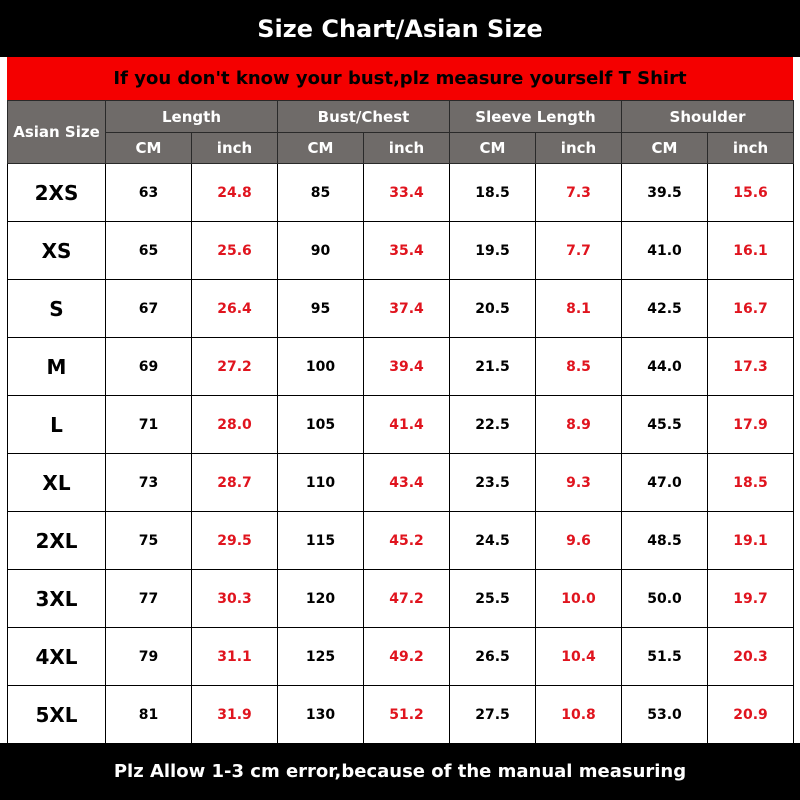  What do you see at coordinates (148, 656) in the screenshot?
I see `cm-value: 79` at bounding box center [148, 656].